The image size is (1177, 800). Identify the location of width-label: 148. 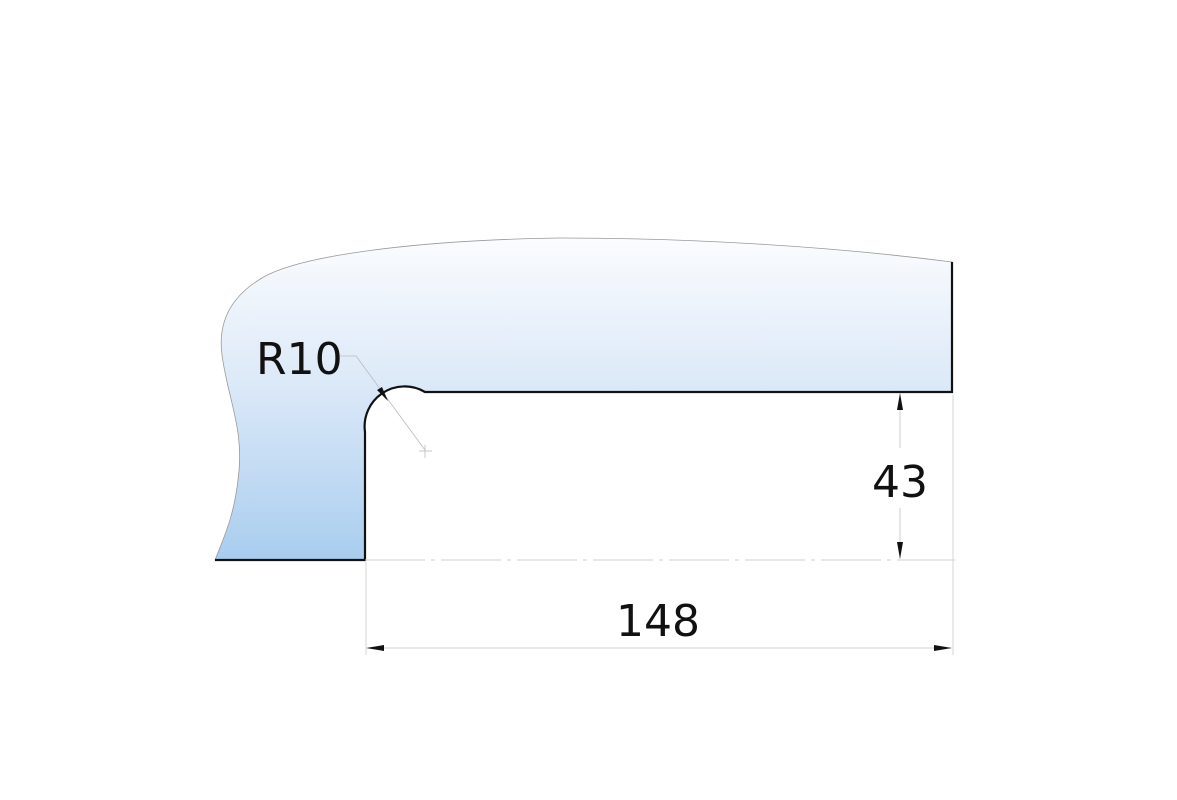
(658, 621).